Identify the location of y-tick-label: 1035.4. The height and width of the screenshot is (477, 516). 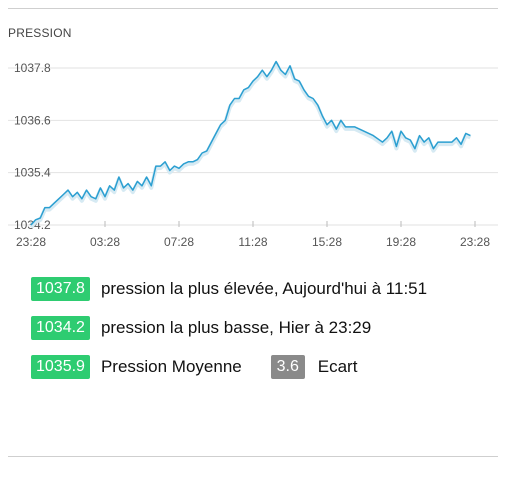
(32, 173).